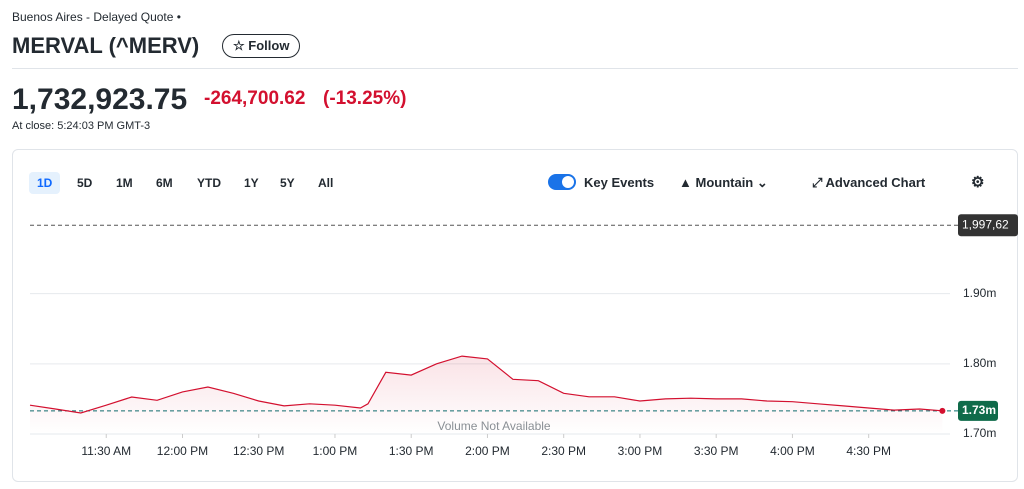 Image resolution: width=1024 pixels, height=489 pixels. I want to click on price-line, so click(486, 384).